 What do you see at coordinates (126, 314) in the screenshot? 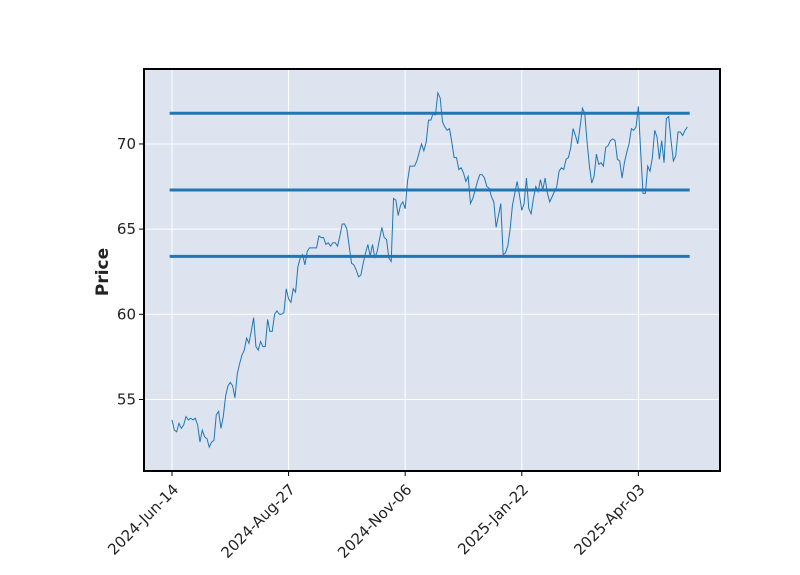
I see `y-tick-label: 60` at bounding box center [126, 314].